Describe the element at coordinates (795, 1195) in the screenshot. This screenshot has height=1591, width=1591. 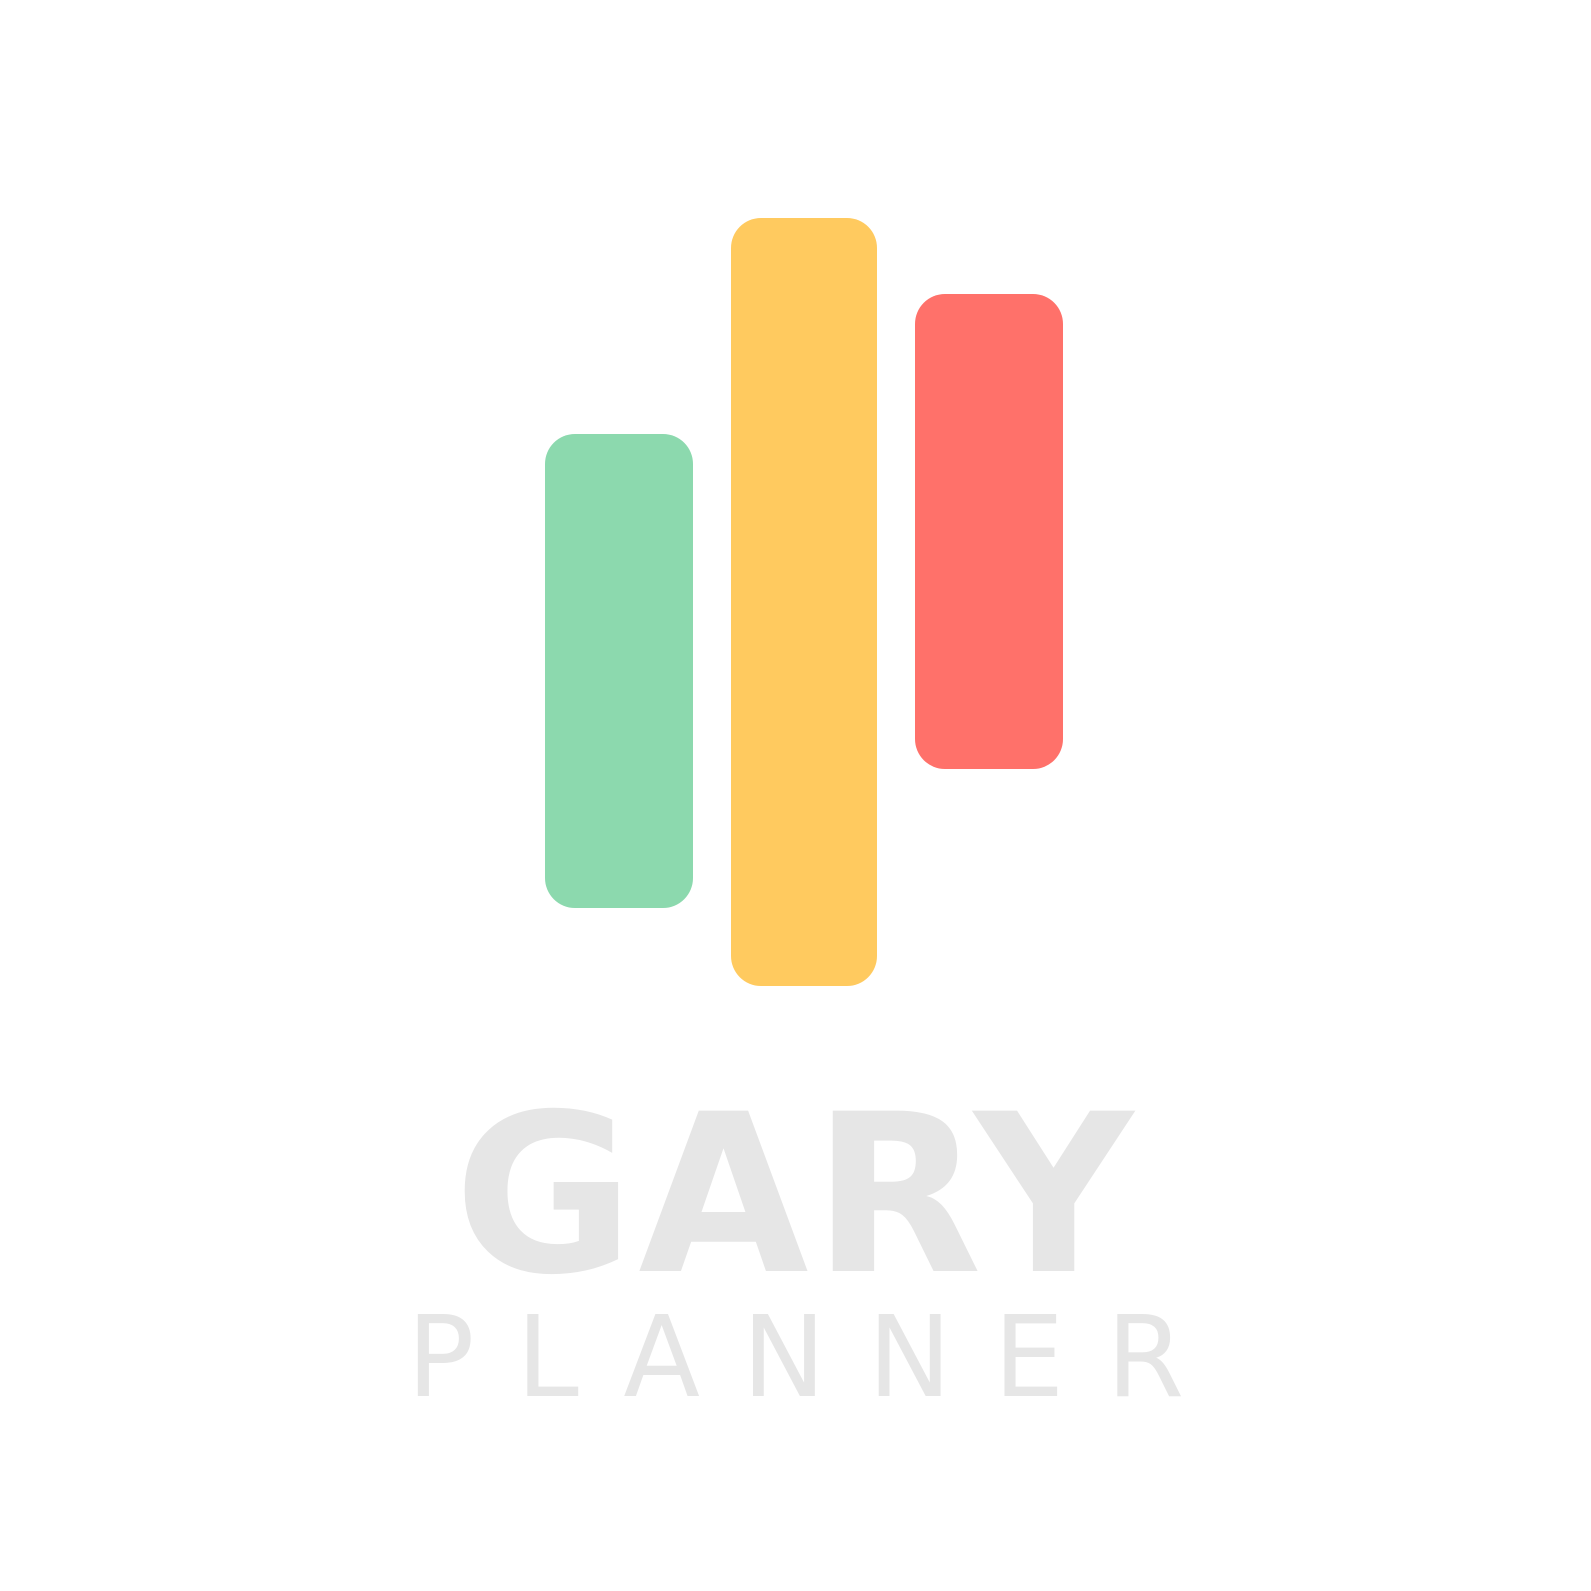
I see `logo-title: GARY` at that location.